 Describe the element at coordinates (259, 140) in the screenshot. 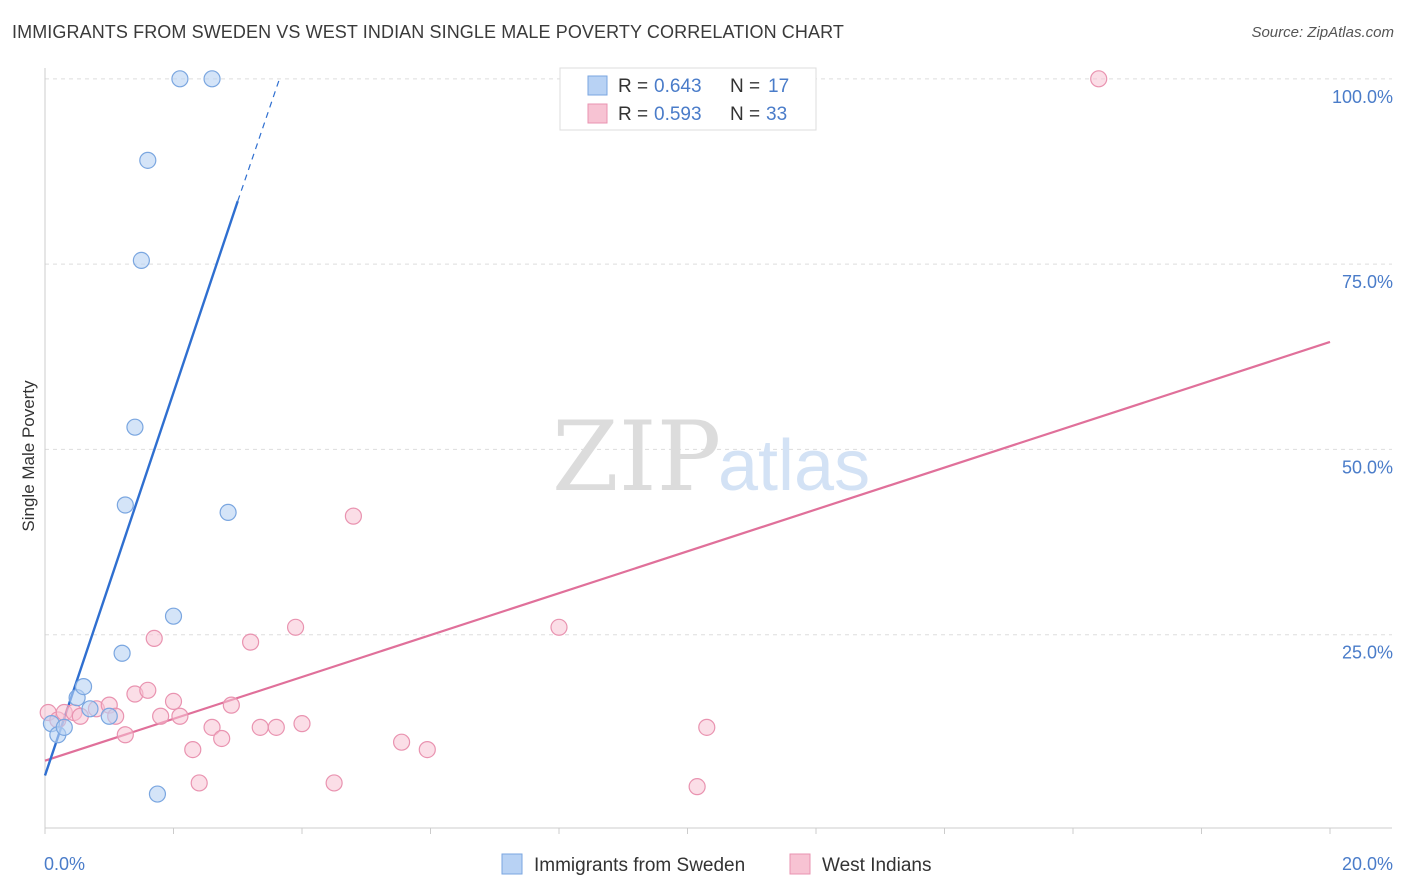

I see `sweden-trend-extension` at that location.